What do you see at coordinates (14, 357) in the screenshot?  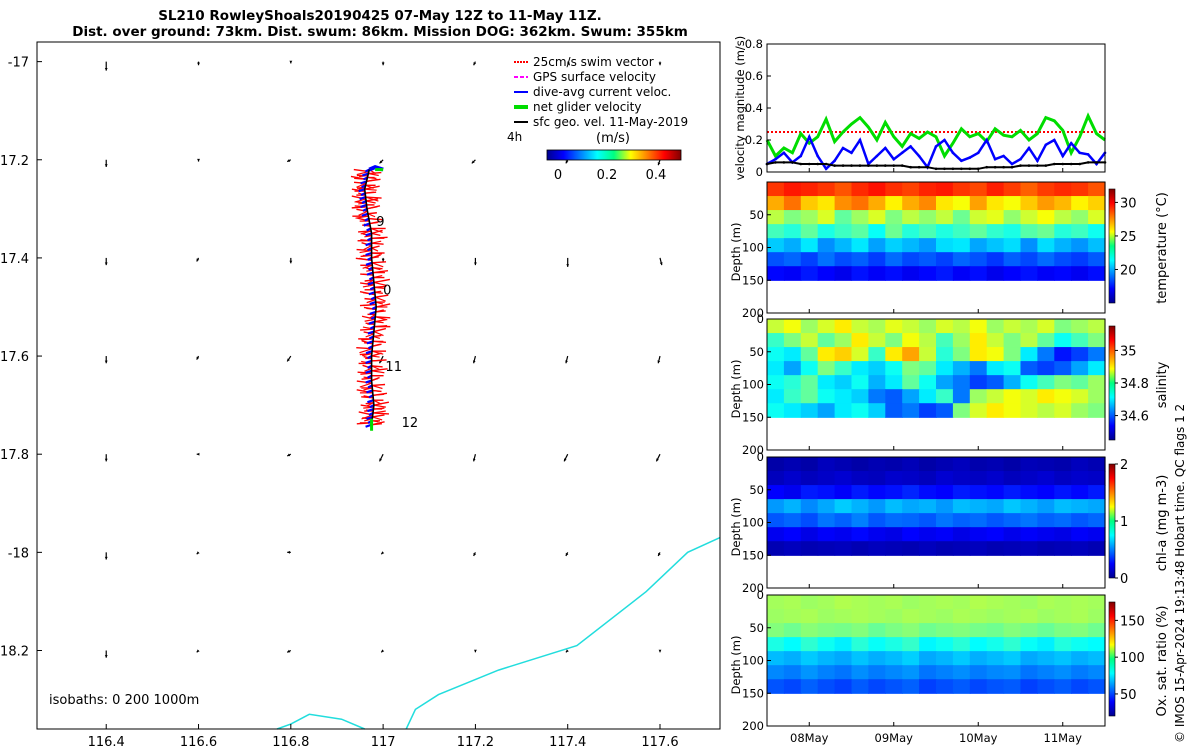 I see `map-y-tick-label: 17.6` at bounding box center [14, 357].